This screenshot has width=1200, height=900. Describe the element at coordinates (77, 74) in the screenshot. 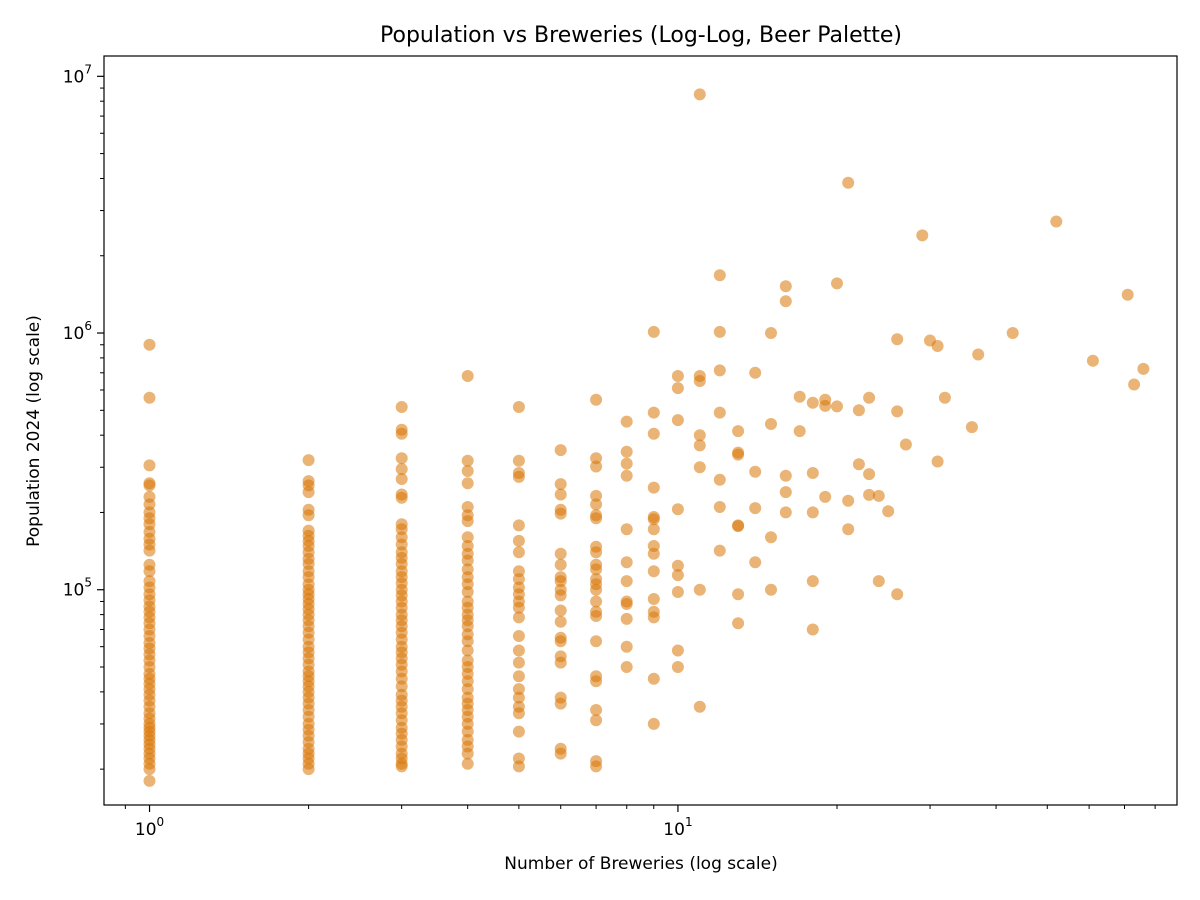

I see `y-tick-label: 10⁷` at that location.